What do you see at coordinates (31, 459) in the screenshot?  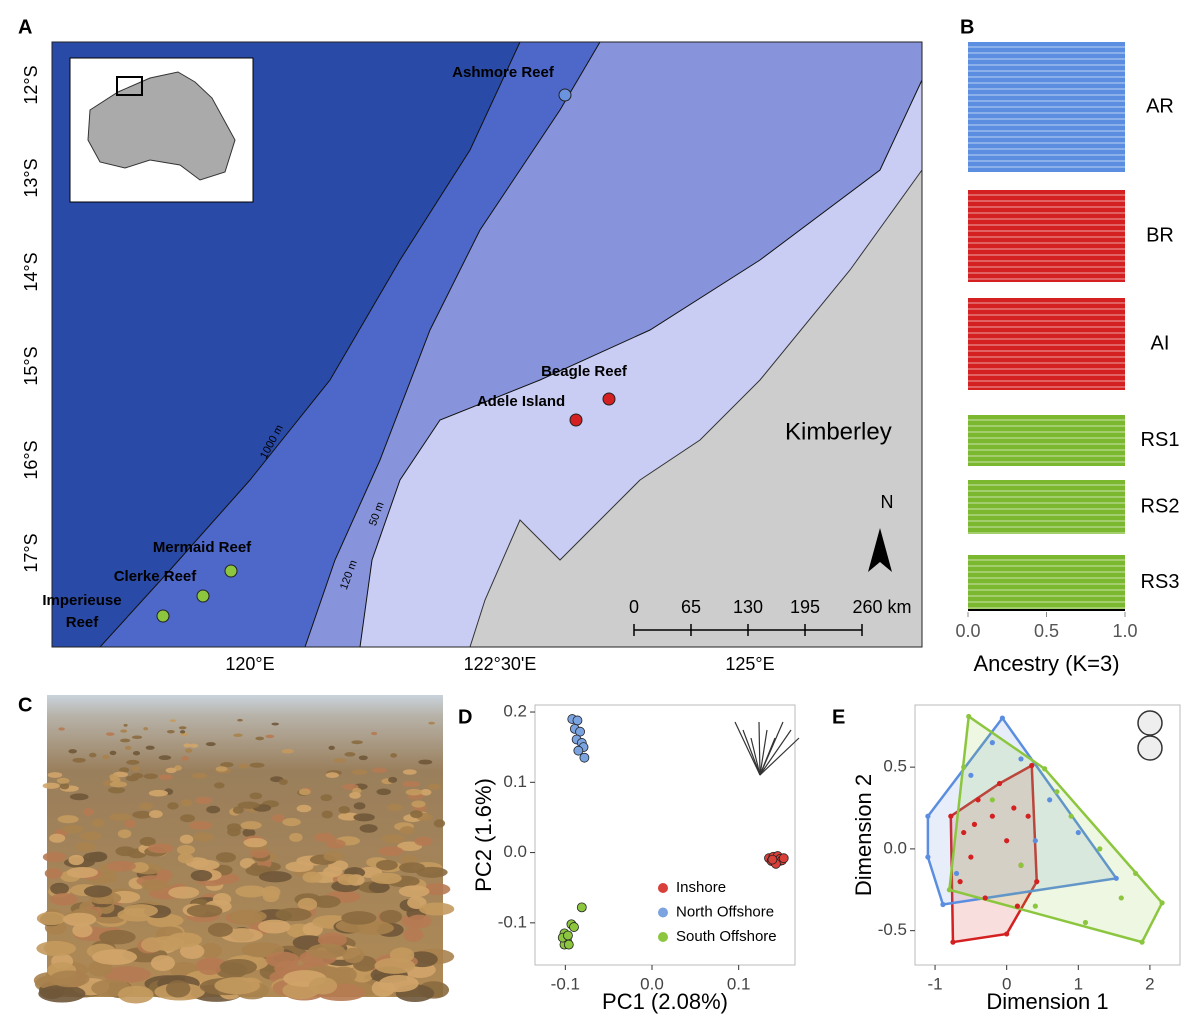 I see `lat-tick-label: 16°S` at bounding box center [31, 459].